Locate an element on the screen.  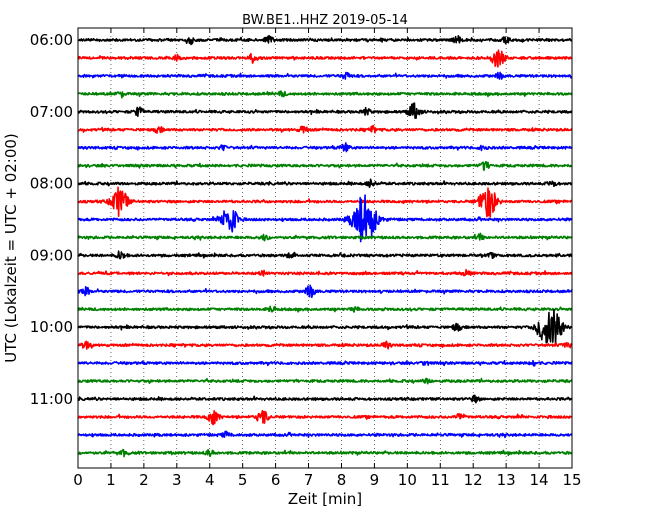
y-tick-label-12: 09:00 is located at coordinates (51, 255).